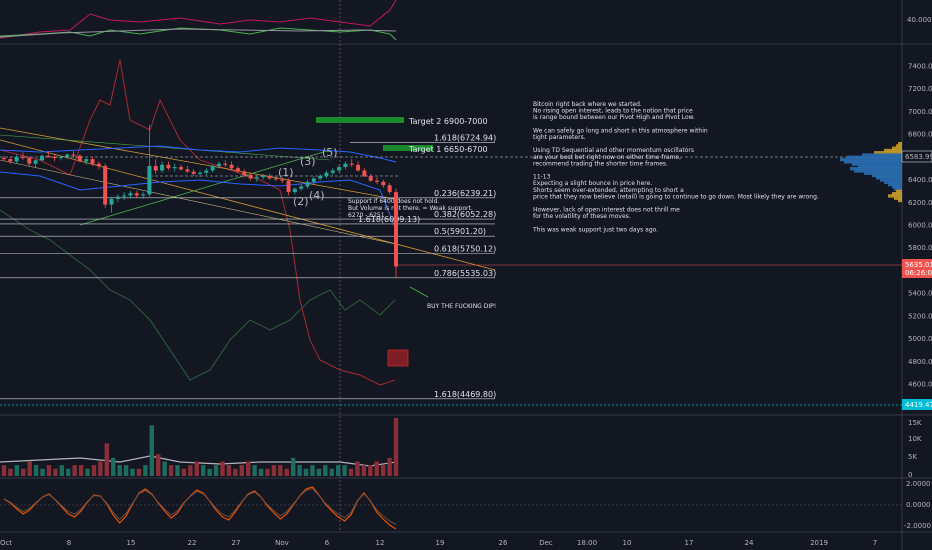  I want to click on price-tick: 6000.00, so click(920, 226).